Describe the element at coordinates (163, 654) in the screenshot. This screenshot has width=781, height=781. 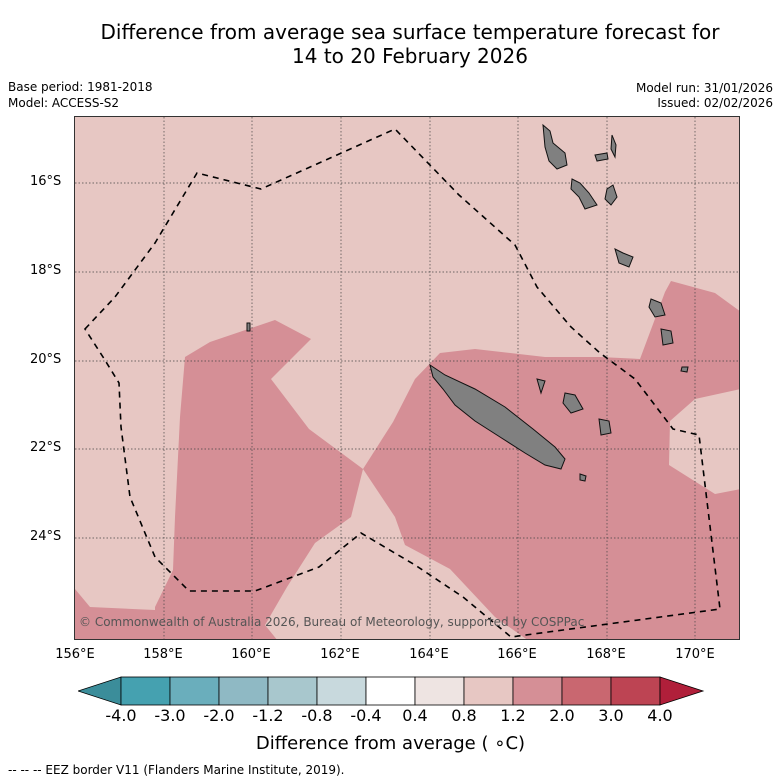
I see `lon-label-158e: 158°E` at that location.